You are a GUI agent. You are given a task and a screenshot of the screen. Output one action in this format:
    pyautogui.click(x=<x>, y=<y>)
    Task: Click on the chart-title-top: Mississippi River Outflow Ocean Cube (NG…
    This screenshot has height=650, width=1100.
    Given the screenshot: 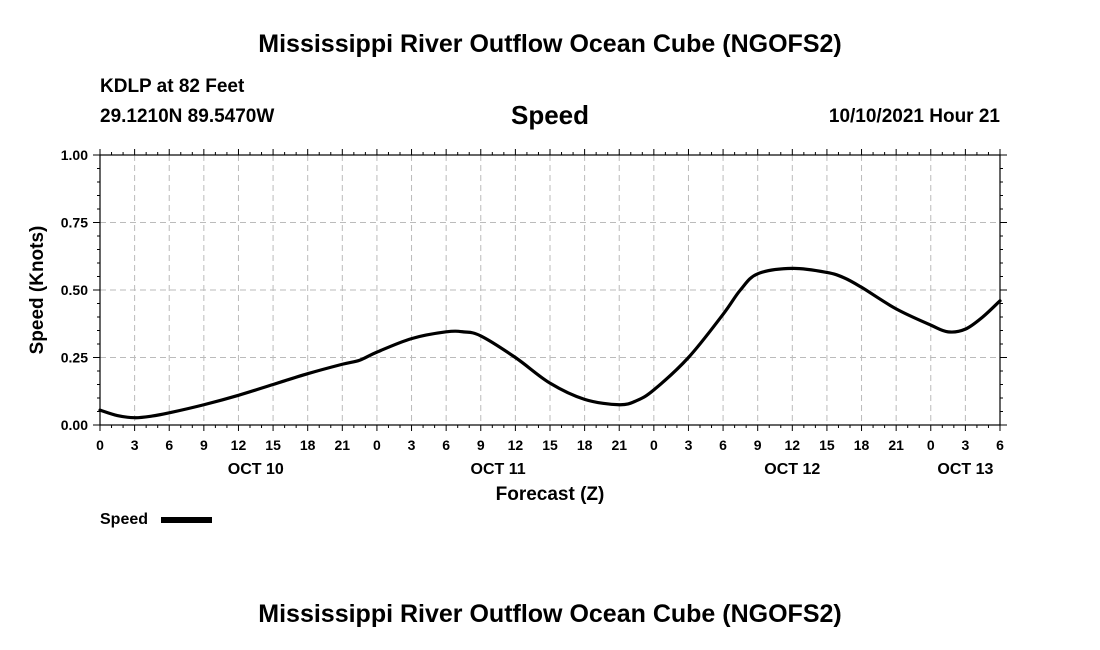 What is the action you would take?
    pyautogui.click(x=550, y=44)
    